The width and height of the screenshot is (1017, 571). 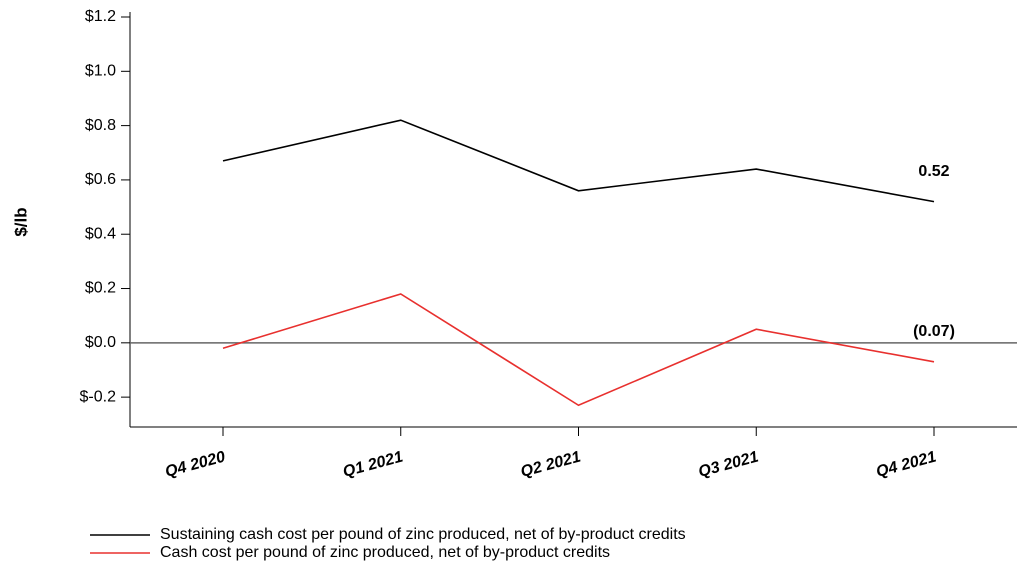 I want to click on value-label: (0.07), so click(x=934, y=331).